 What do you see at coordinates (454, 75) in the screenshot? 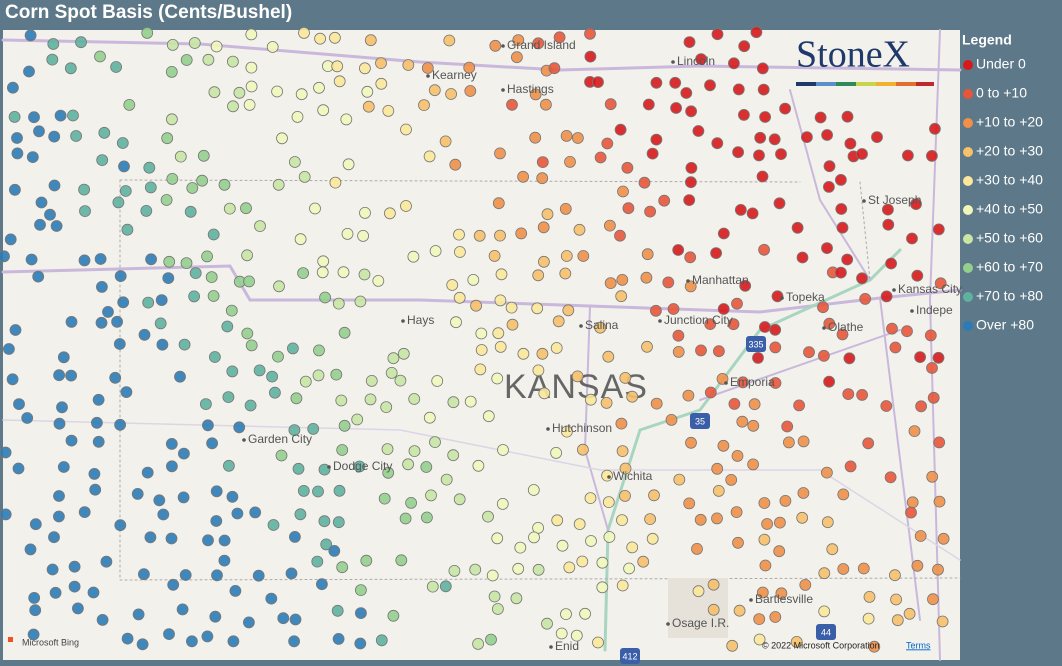
I see `place-label: Kearney` at bounding box center [454, 75].